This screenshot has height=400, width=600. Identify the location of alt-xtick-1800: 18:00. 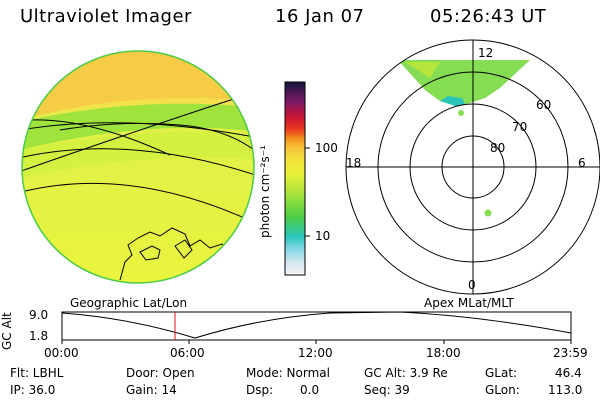
(443, 353).